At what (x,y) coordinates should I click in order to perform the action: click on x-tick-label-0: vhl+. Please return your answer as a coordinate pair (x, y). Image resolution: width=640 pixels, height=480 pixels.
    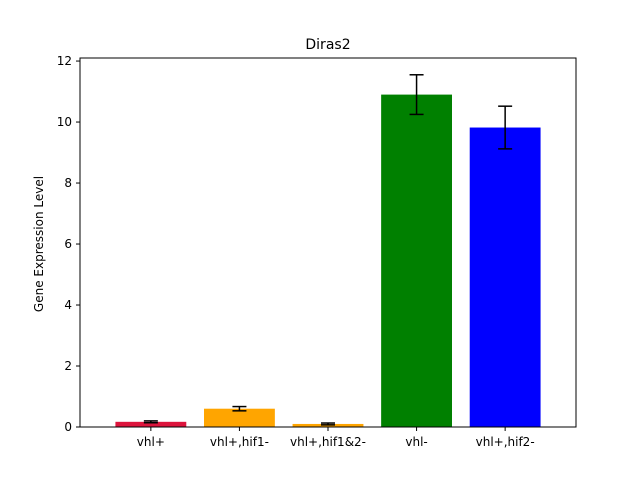
    Looking at the image, I should click on (151, 442).